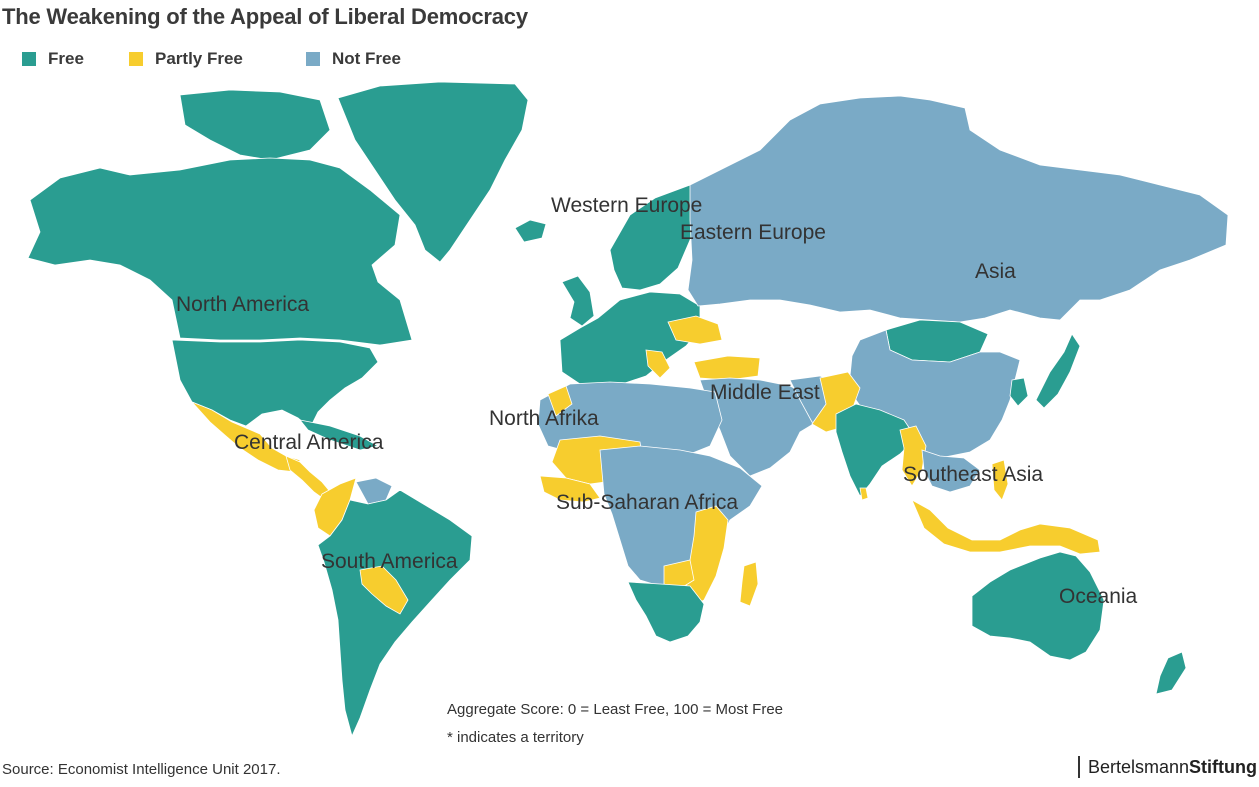 This screenshot has width=1259, height=787. I want to click on region-label-southeast-asia: Southeast Asia, so click(973, 474).